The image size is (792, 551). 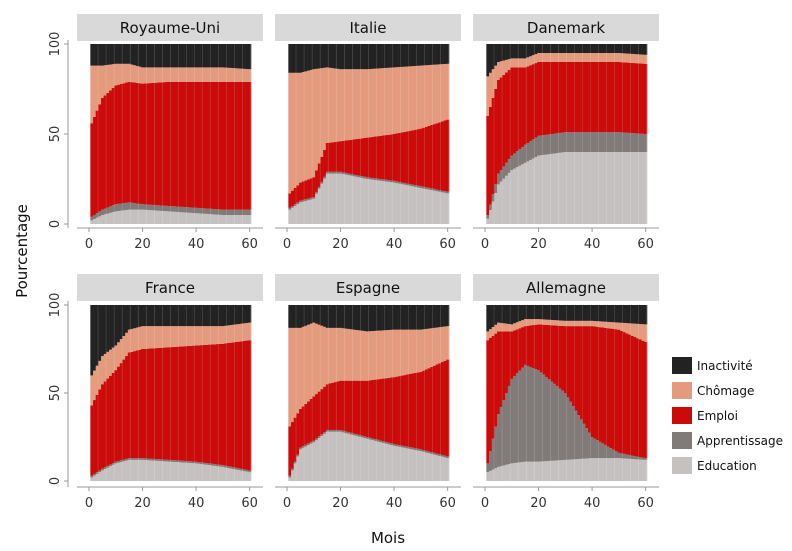 I want to click on facet-title: Danemark, so click(x=566, y=28).